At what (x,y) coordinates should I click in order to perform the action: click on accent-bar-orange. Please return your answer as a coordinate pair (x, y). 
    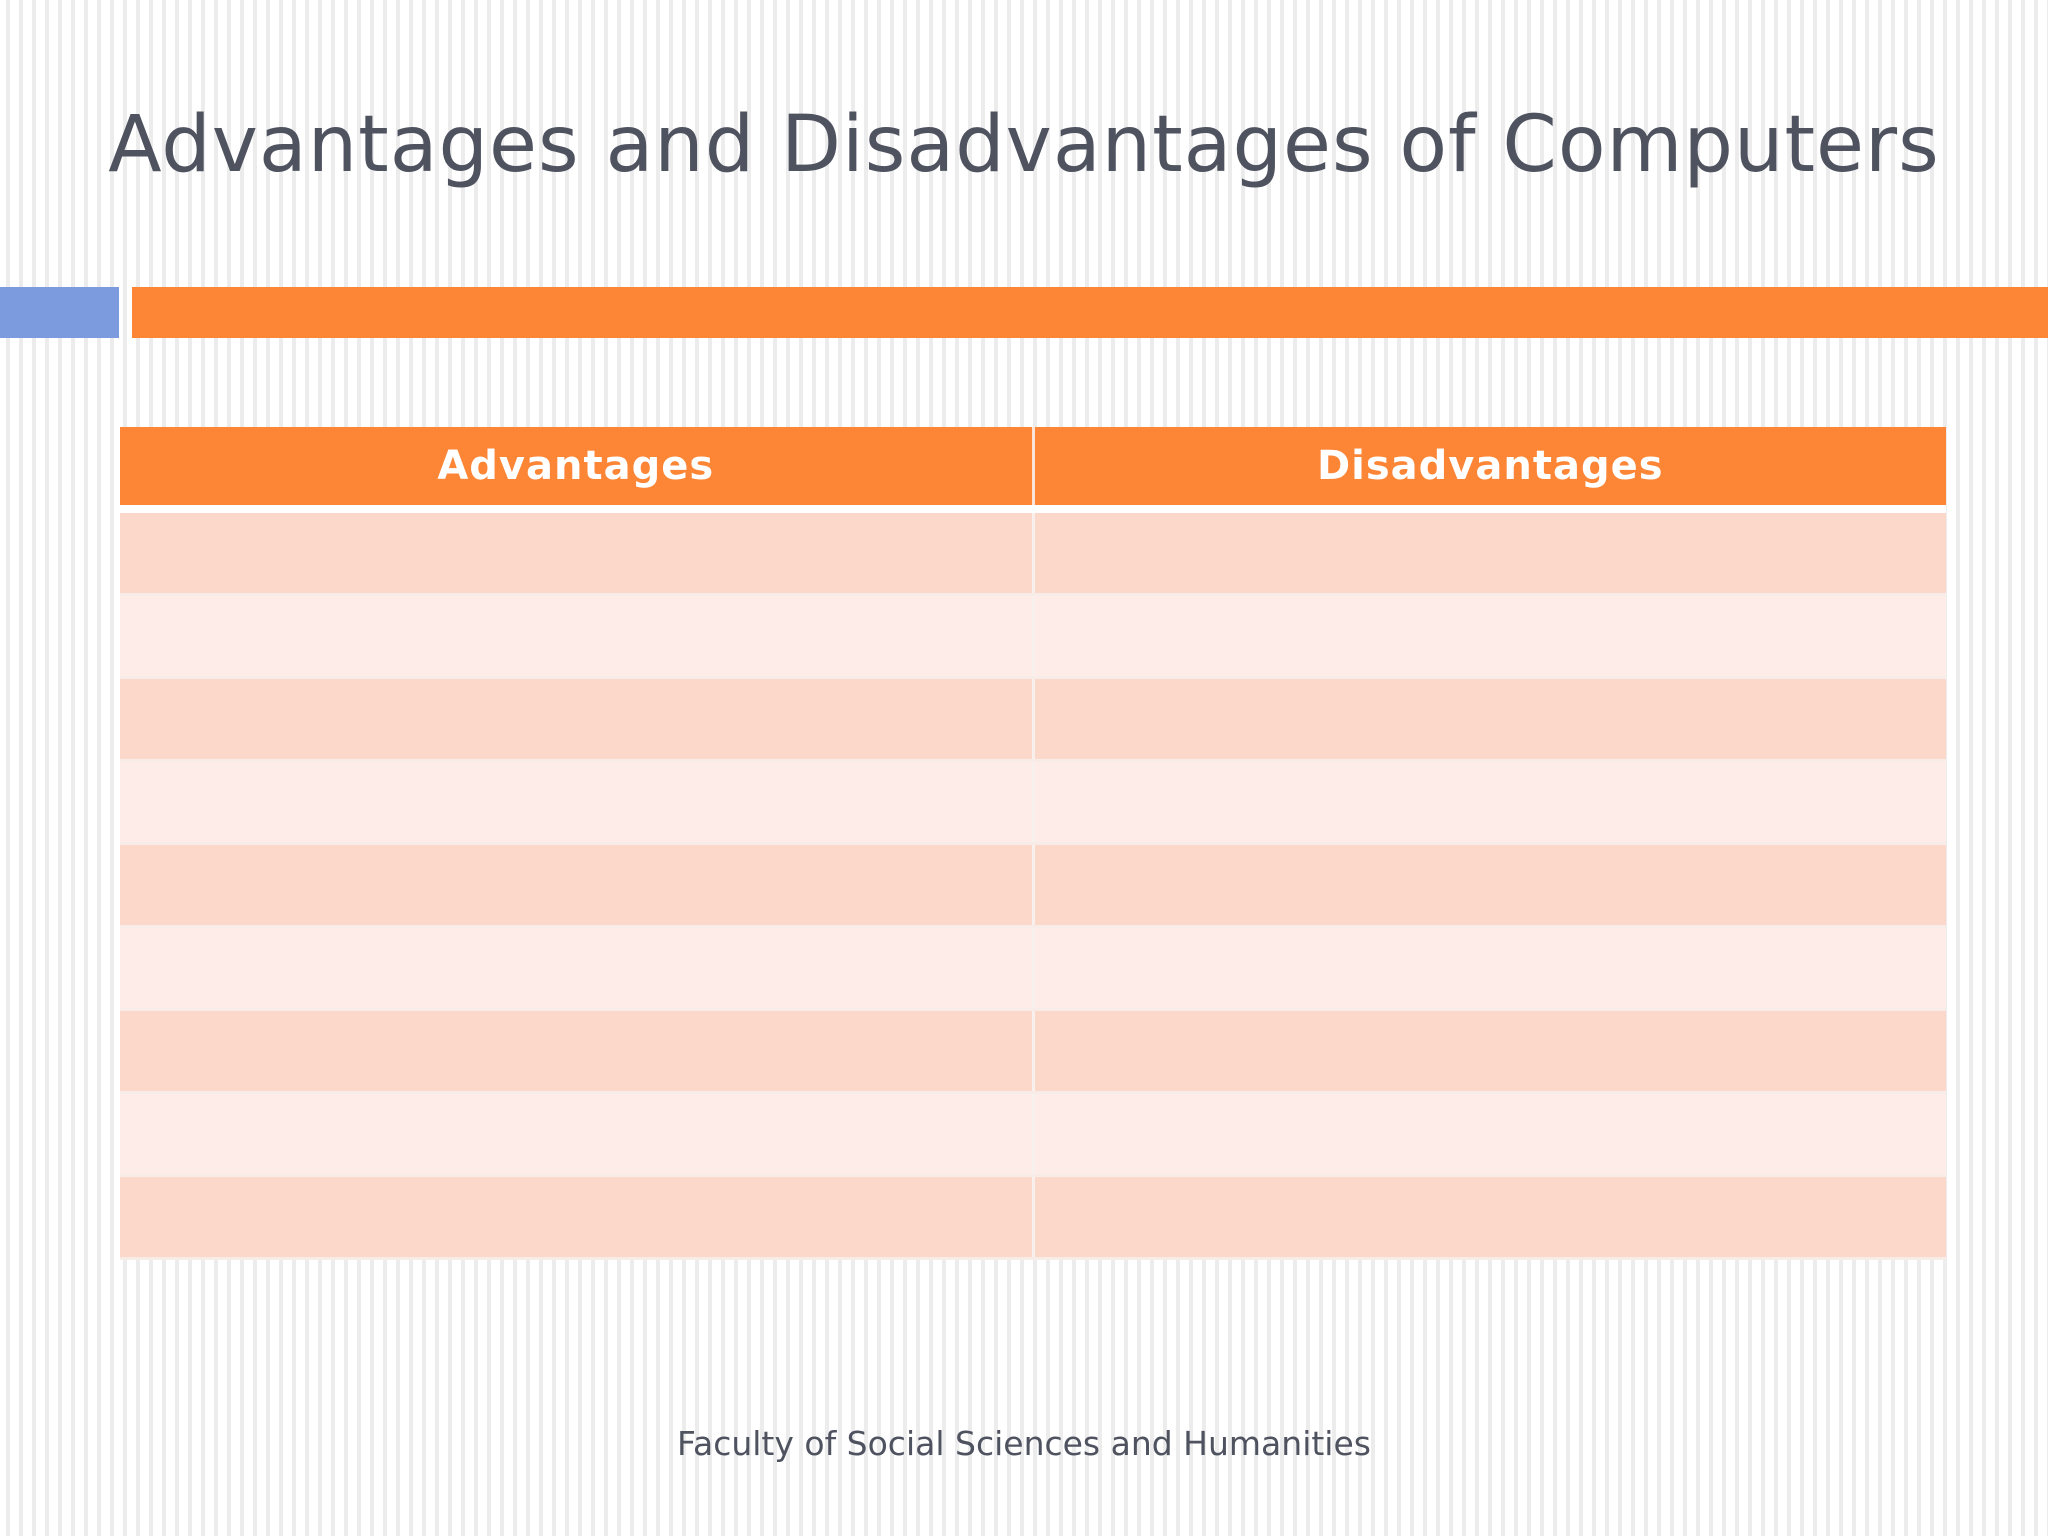
    Looking at the image, I should click on (1090, 312).